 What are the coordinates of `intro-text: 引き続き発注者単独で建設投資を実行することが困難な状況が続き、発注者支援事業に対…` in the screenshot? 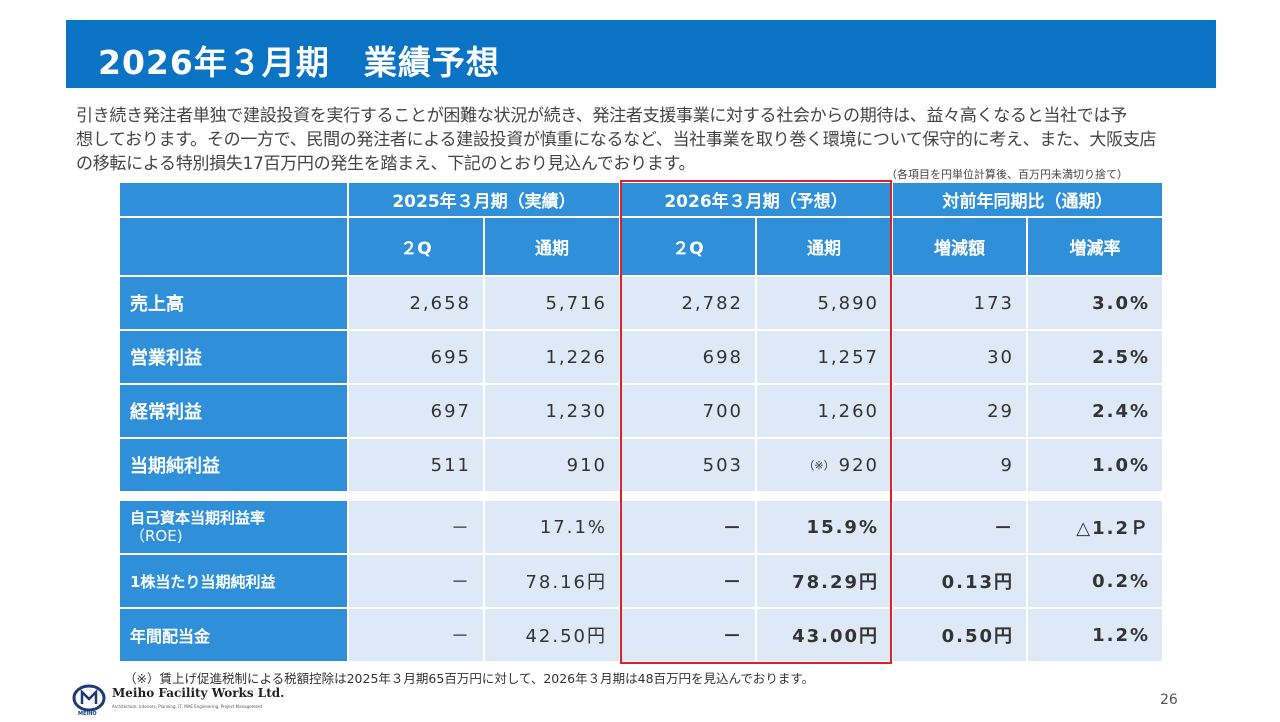 It's located at (646, 140).